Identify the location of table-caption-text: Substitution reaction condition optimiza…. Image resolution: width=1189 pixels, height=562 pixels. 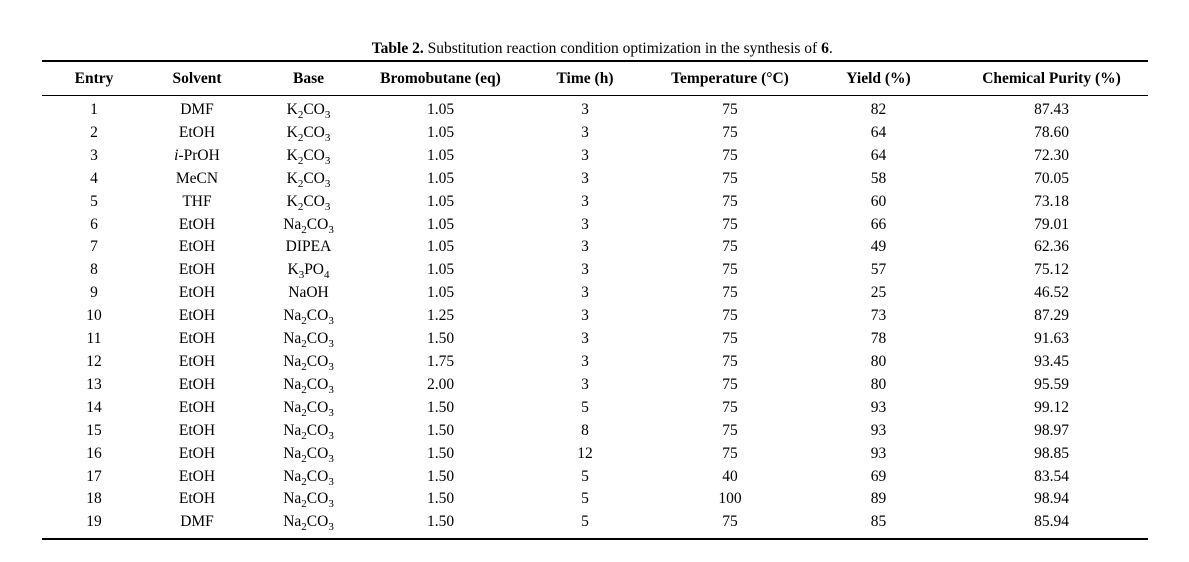
(622, 48).